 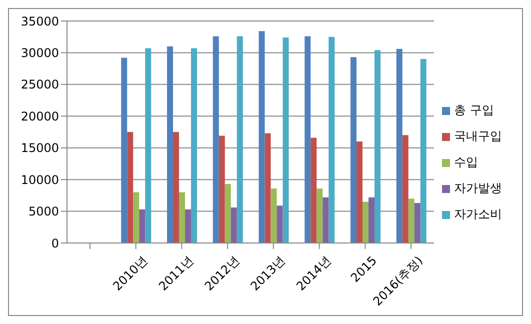 What do you see at coordinates (474, 110) in the screenshot?
I see `legend-label: 총 구입` at bounding box center [474, 110].